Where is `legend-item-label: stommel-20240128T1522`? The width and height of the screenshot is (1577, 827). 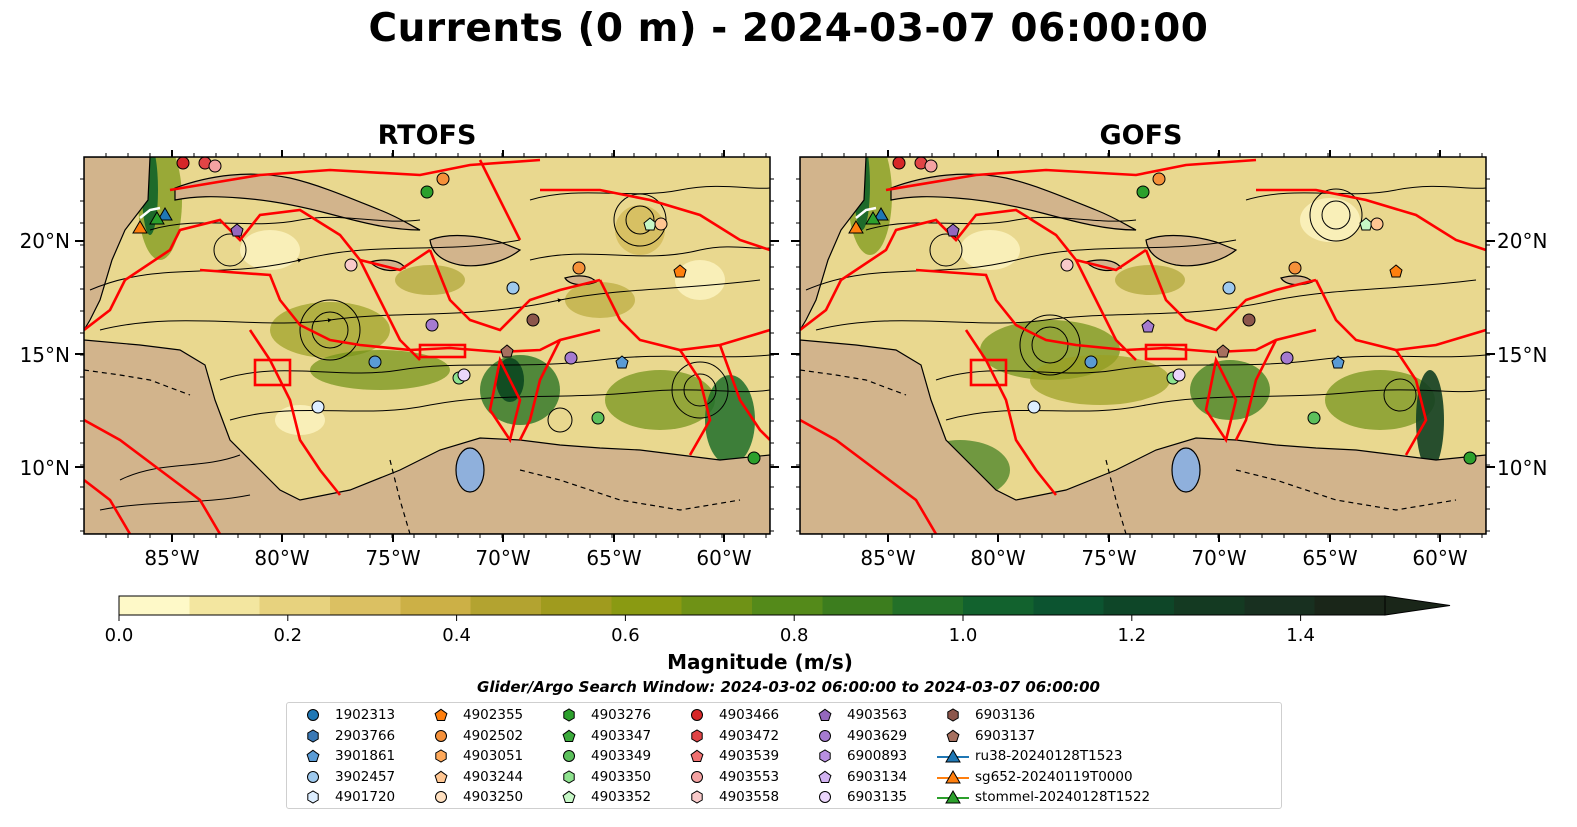 legend-item-label: stommel-20240128T1522 is located at coordinates (1063, 797).